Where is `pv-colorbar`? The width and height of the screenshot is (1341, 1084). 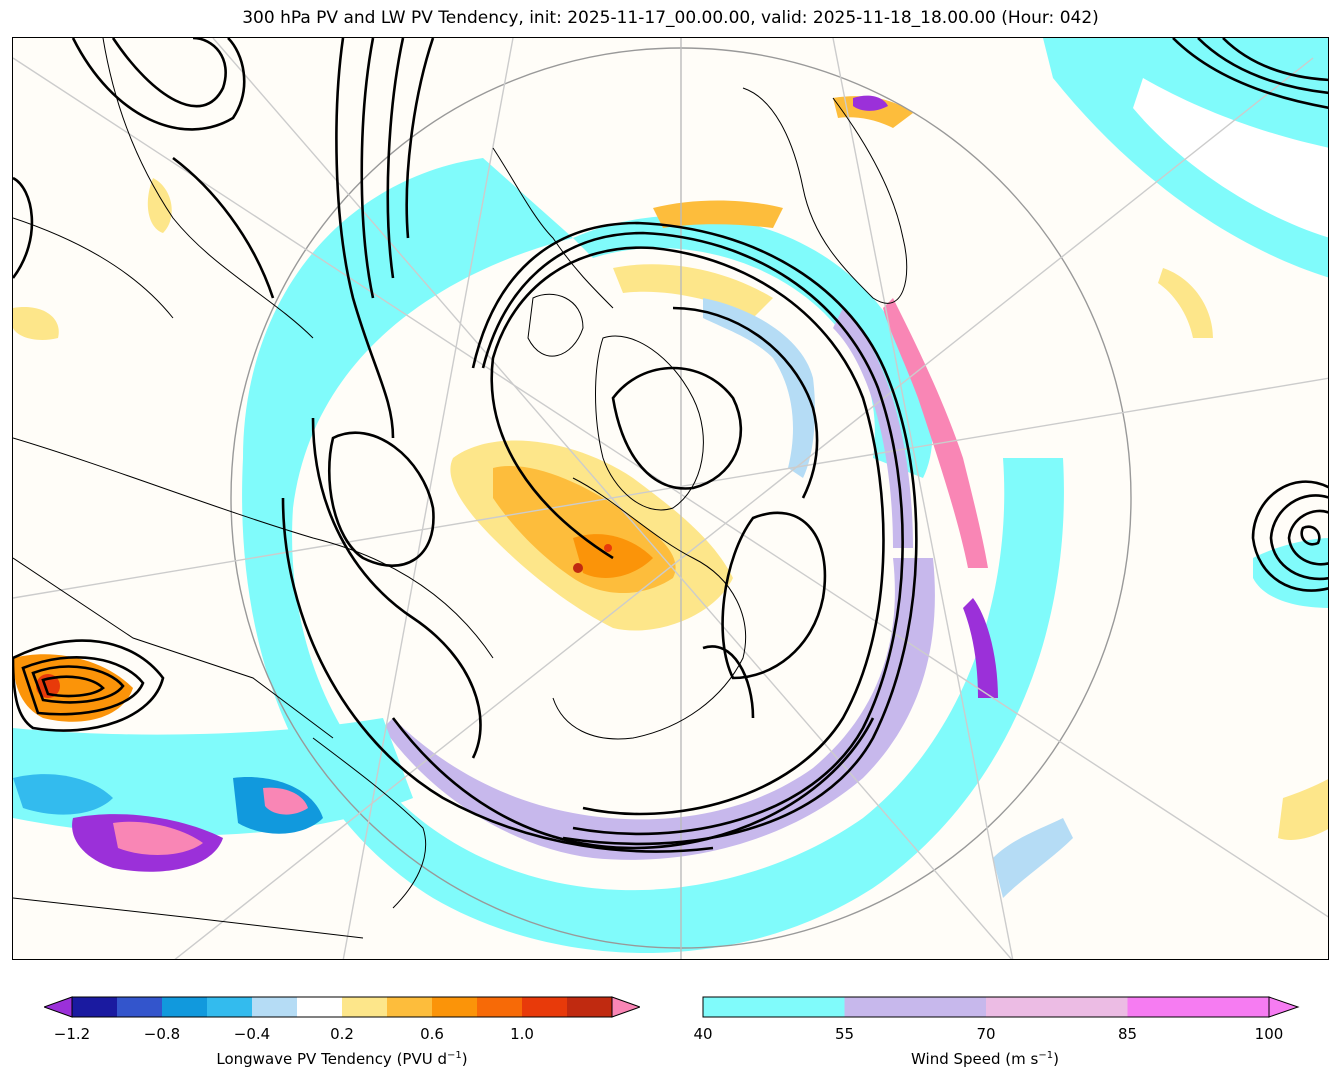
pv-colorbar is located at coordinates (342, 1007).